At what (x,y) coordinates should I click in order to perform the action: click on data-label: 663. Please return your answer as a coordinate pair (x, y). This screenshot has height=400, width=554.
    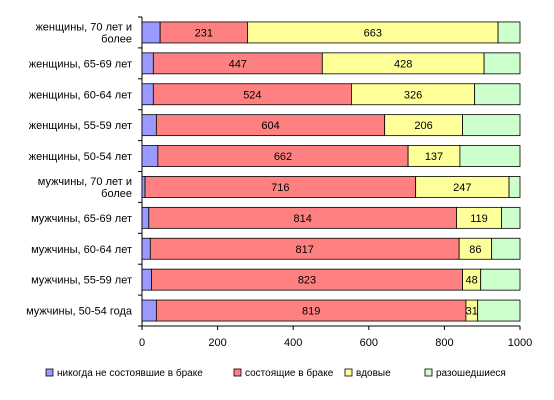
    Looking at the image, I should click on (373, 33).